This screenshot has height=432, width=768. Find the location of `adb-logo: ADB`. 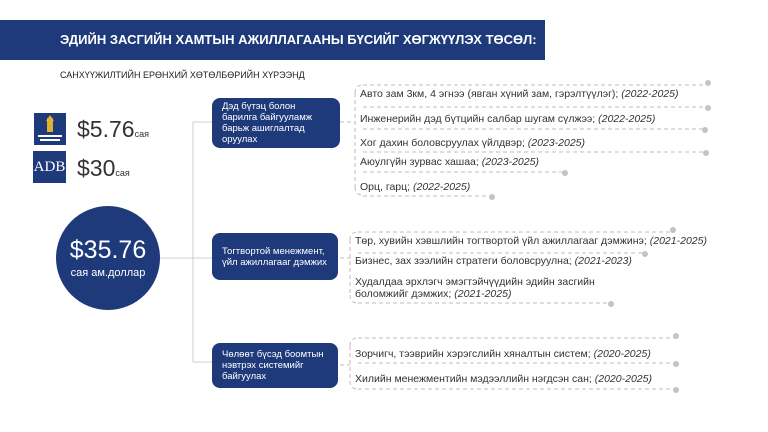

adb-logo: ADB is located at coordinates (49, 167).